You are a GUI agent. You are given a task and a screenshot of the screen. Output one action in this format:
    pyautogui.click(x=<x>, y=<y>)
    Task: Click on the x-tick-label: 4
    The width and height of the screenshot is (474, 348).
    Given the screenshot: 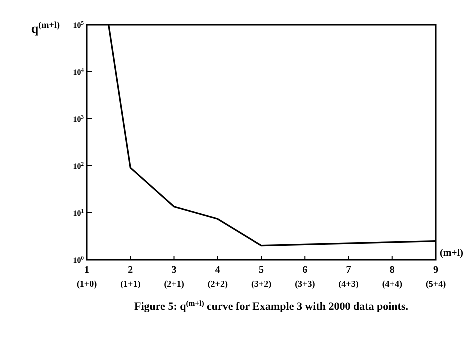 What is the action you would take?
    pyautogui.click(x=217, y=270)
    